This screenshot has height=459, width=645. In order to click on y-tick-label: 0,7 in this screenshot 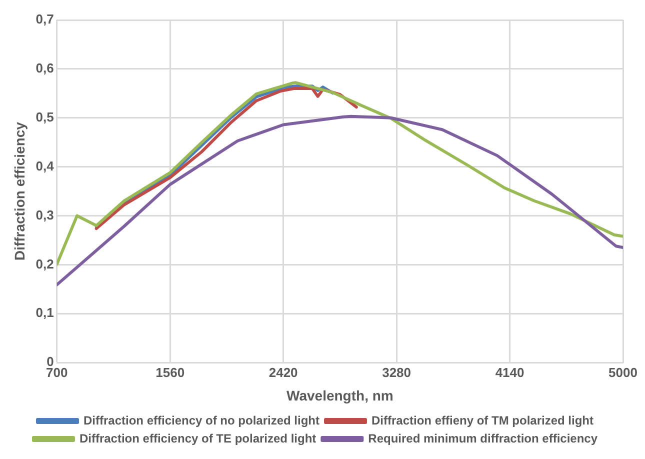, I will do `click(45, 19)`.